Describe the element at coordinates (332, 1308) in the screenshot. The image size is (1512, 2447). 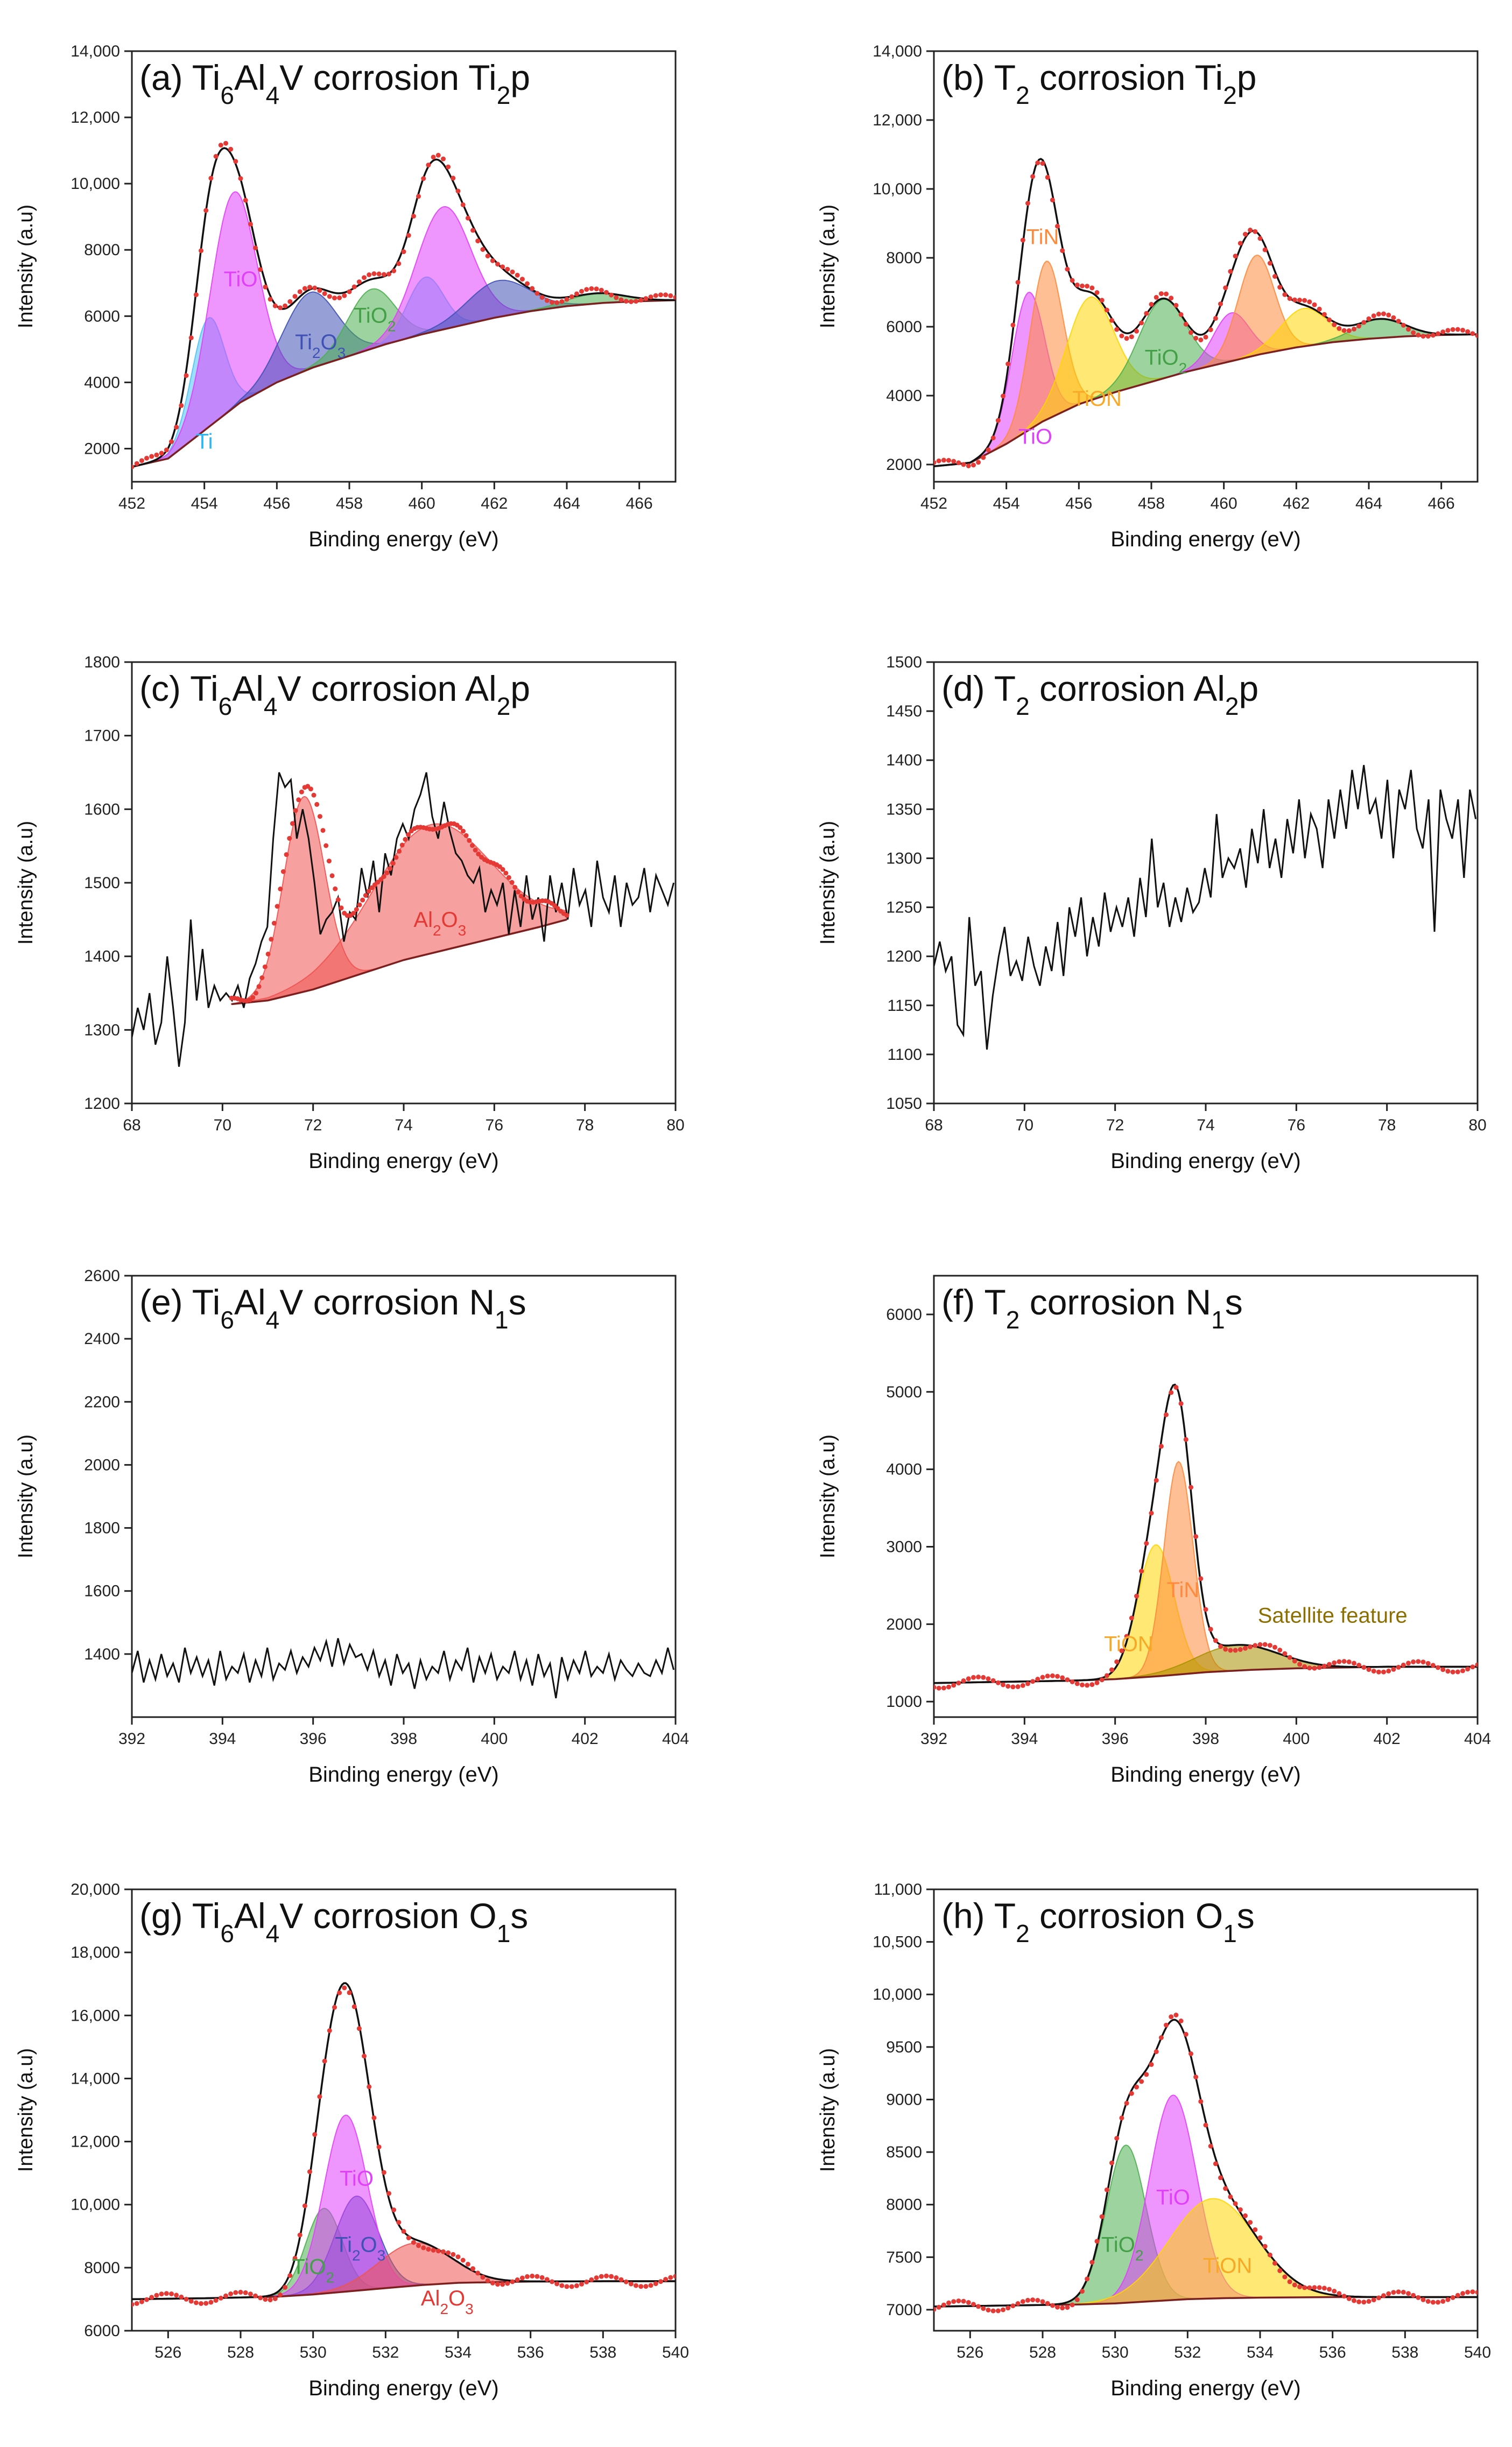
I see `panel-title: (e) Ti6Al4V corrosion N1s` at that location.